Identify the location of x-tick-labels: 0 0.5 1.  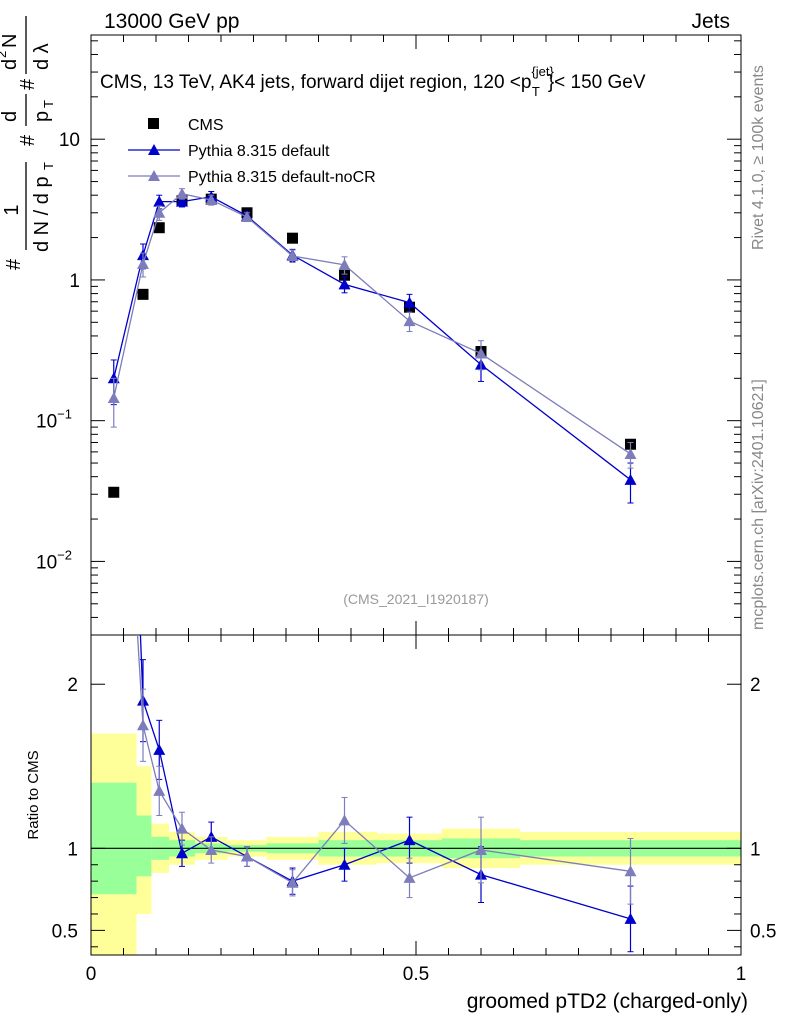
(416, 974).